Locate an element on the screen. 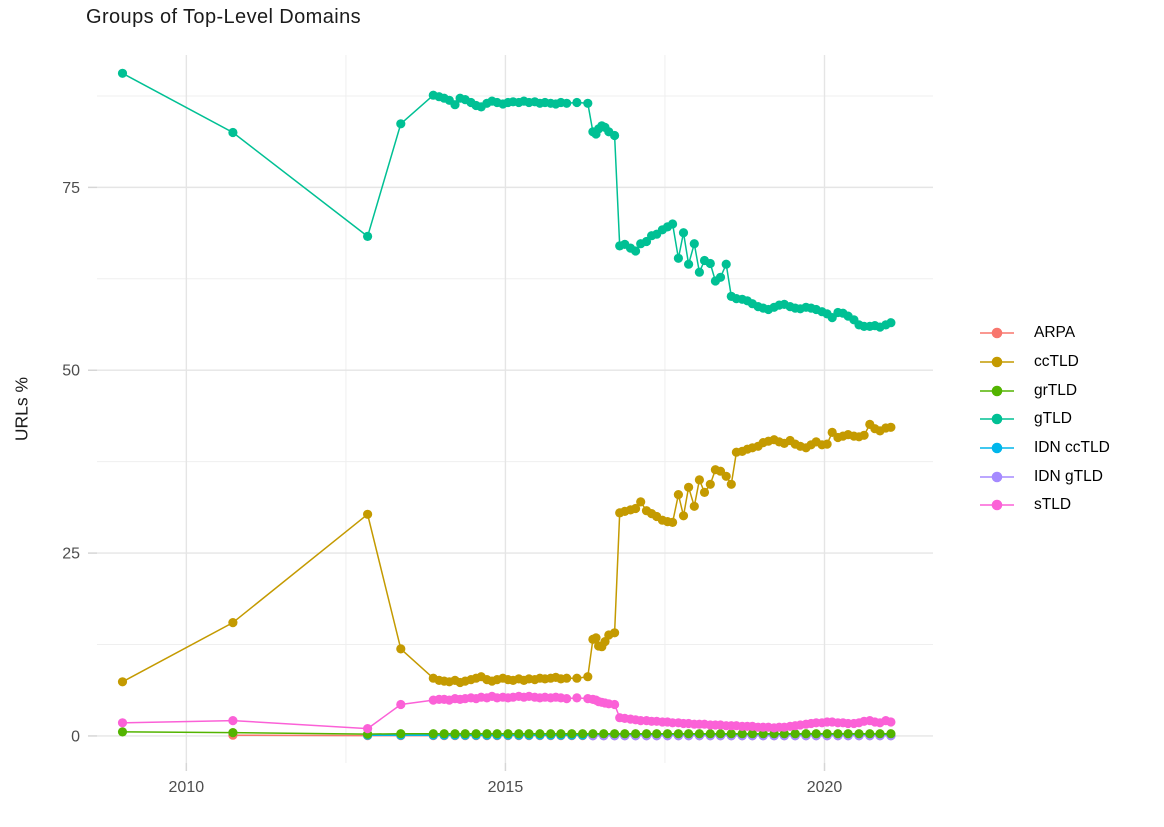  y-tick-label: 50 is located at coordinates (71, 371).